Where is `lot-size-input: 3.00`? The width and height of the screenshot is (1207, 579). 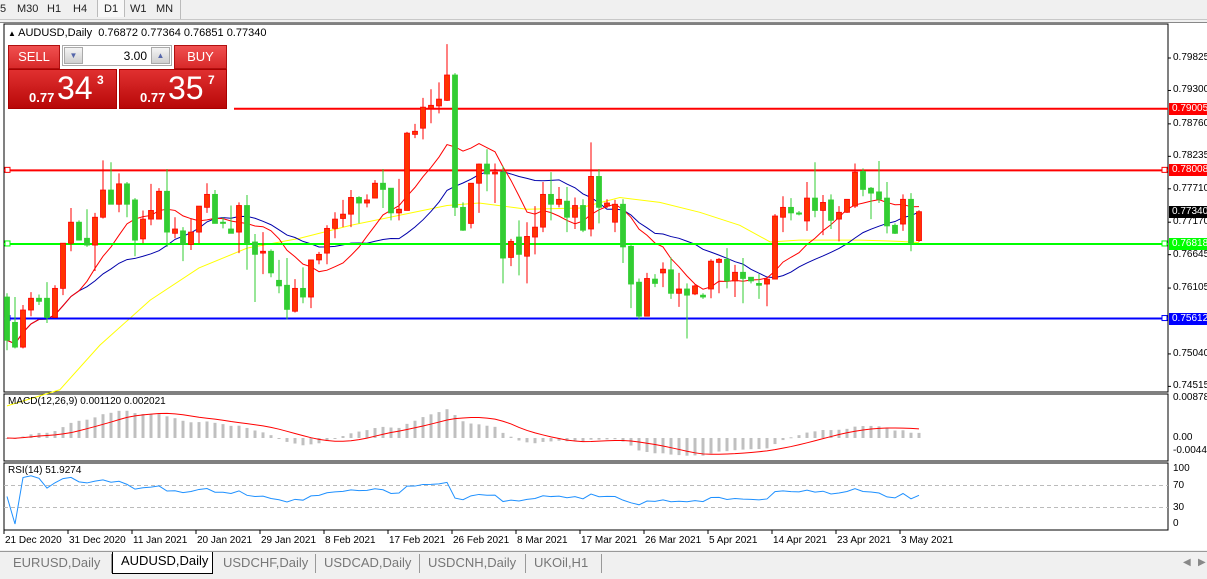
lot-size-input: 3.00 is located at coordinates (135, 56).